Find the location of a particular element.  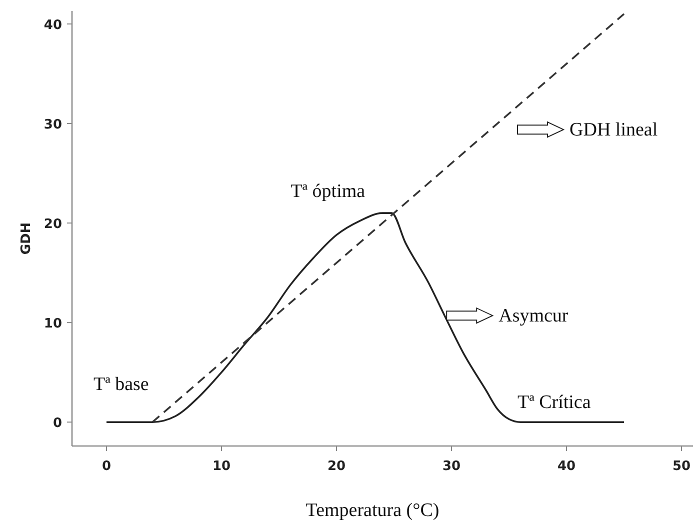

annotation: Tª óptima is located at coordinates (328, 191).